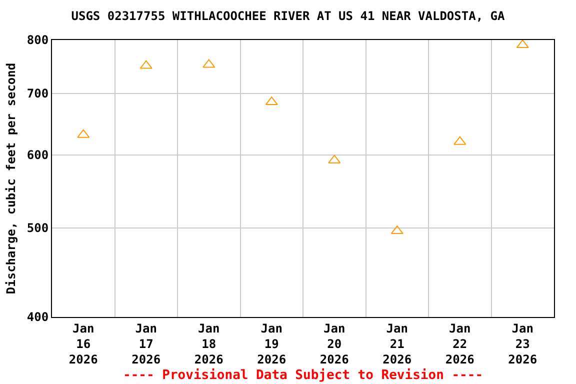 The image size is (576, 384). What do you see at coordinates (209, 344) in the screenshot?
I see `x-tick-label: Jan 18 2026` at bounding box center [209, 344].